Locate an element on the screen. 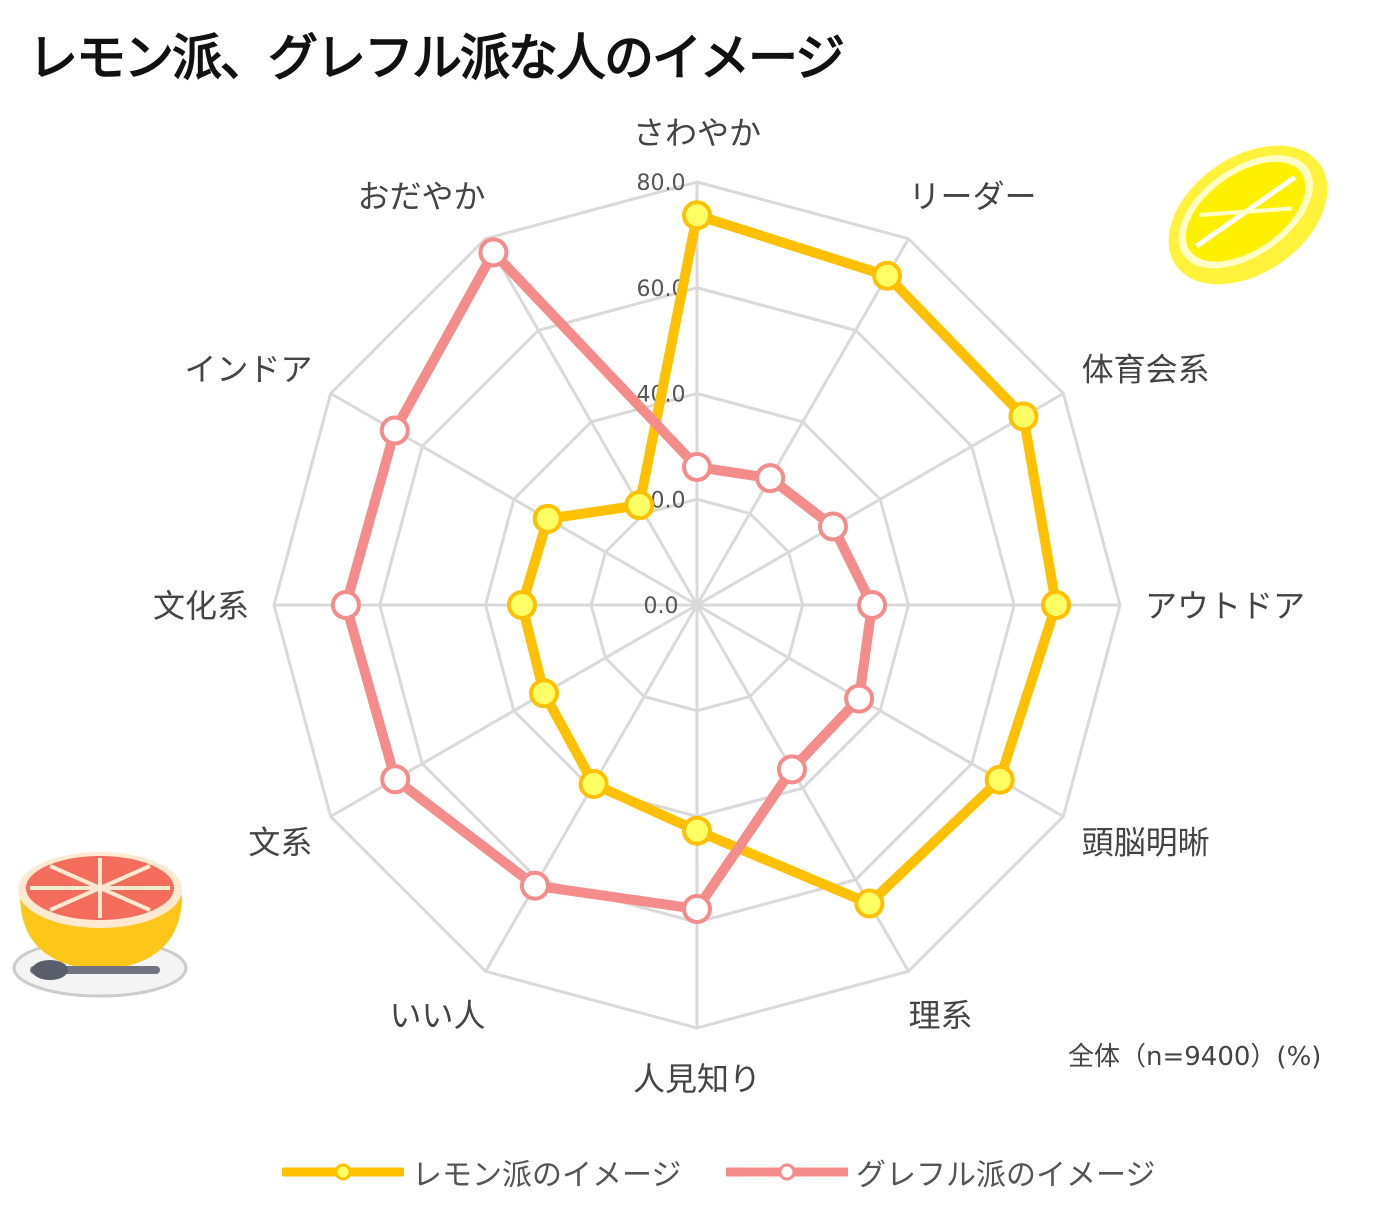  category-label: いい人 is located at coordinates (437, 1016).